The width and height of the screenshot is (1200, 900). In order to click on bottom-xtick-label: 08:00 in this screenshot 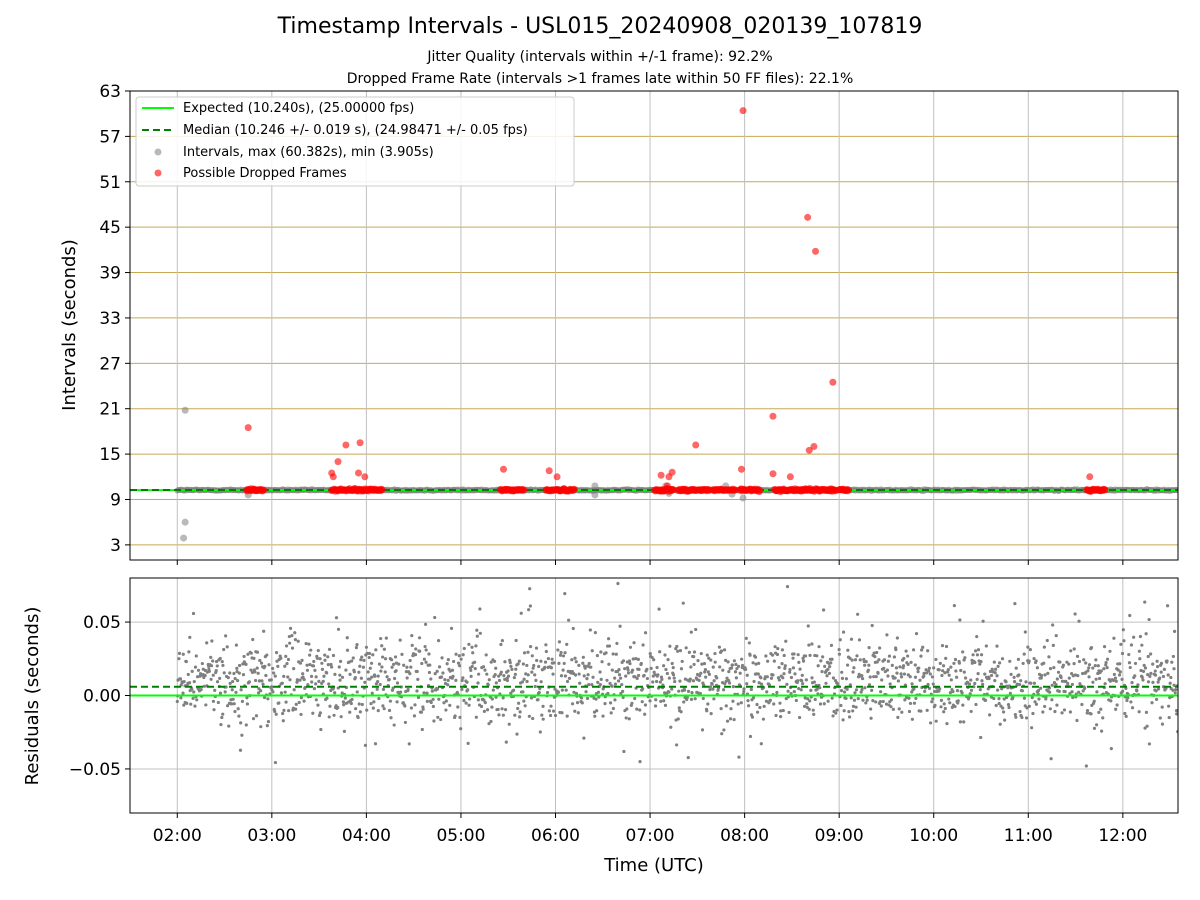, I will do `click(744, 836)`.